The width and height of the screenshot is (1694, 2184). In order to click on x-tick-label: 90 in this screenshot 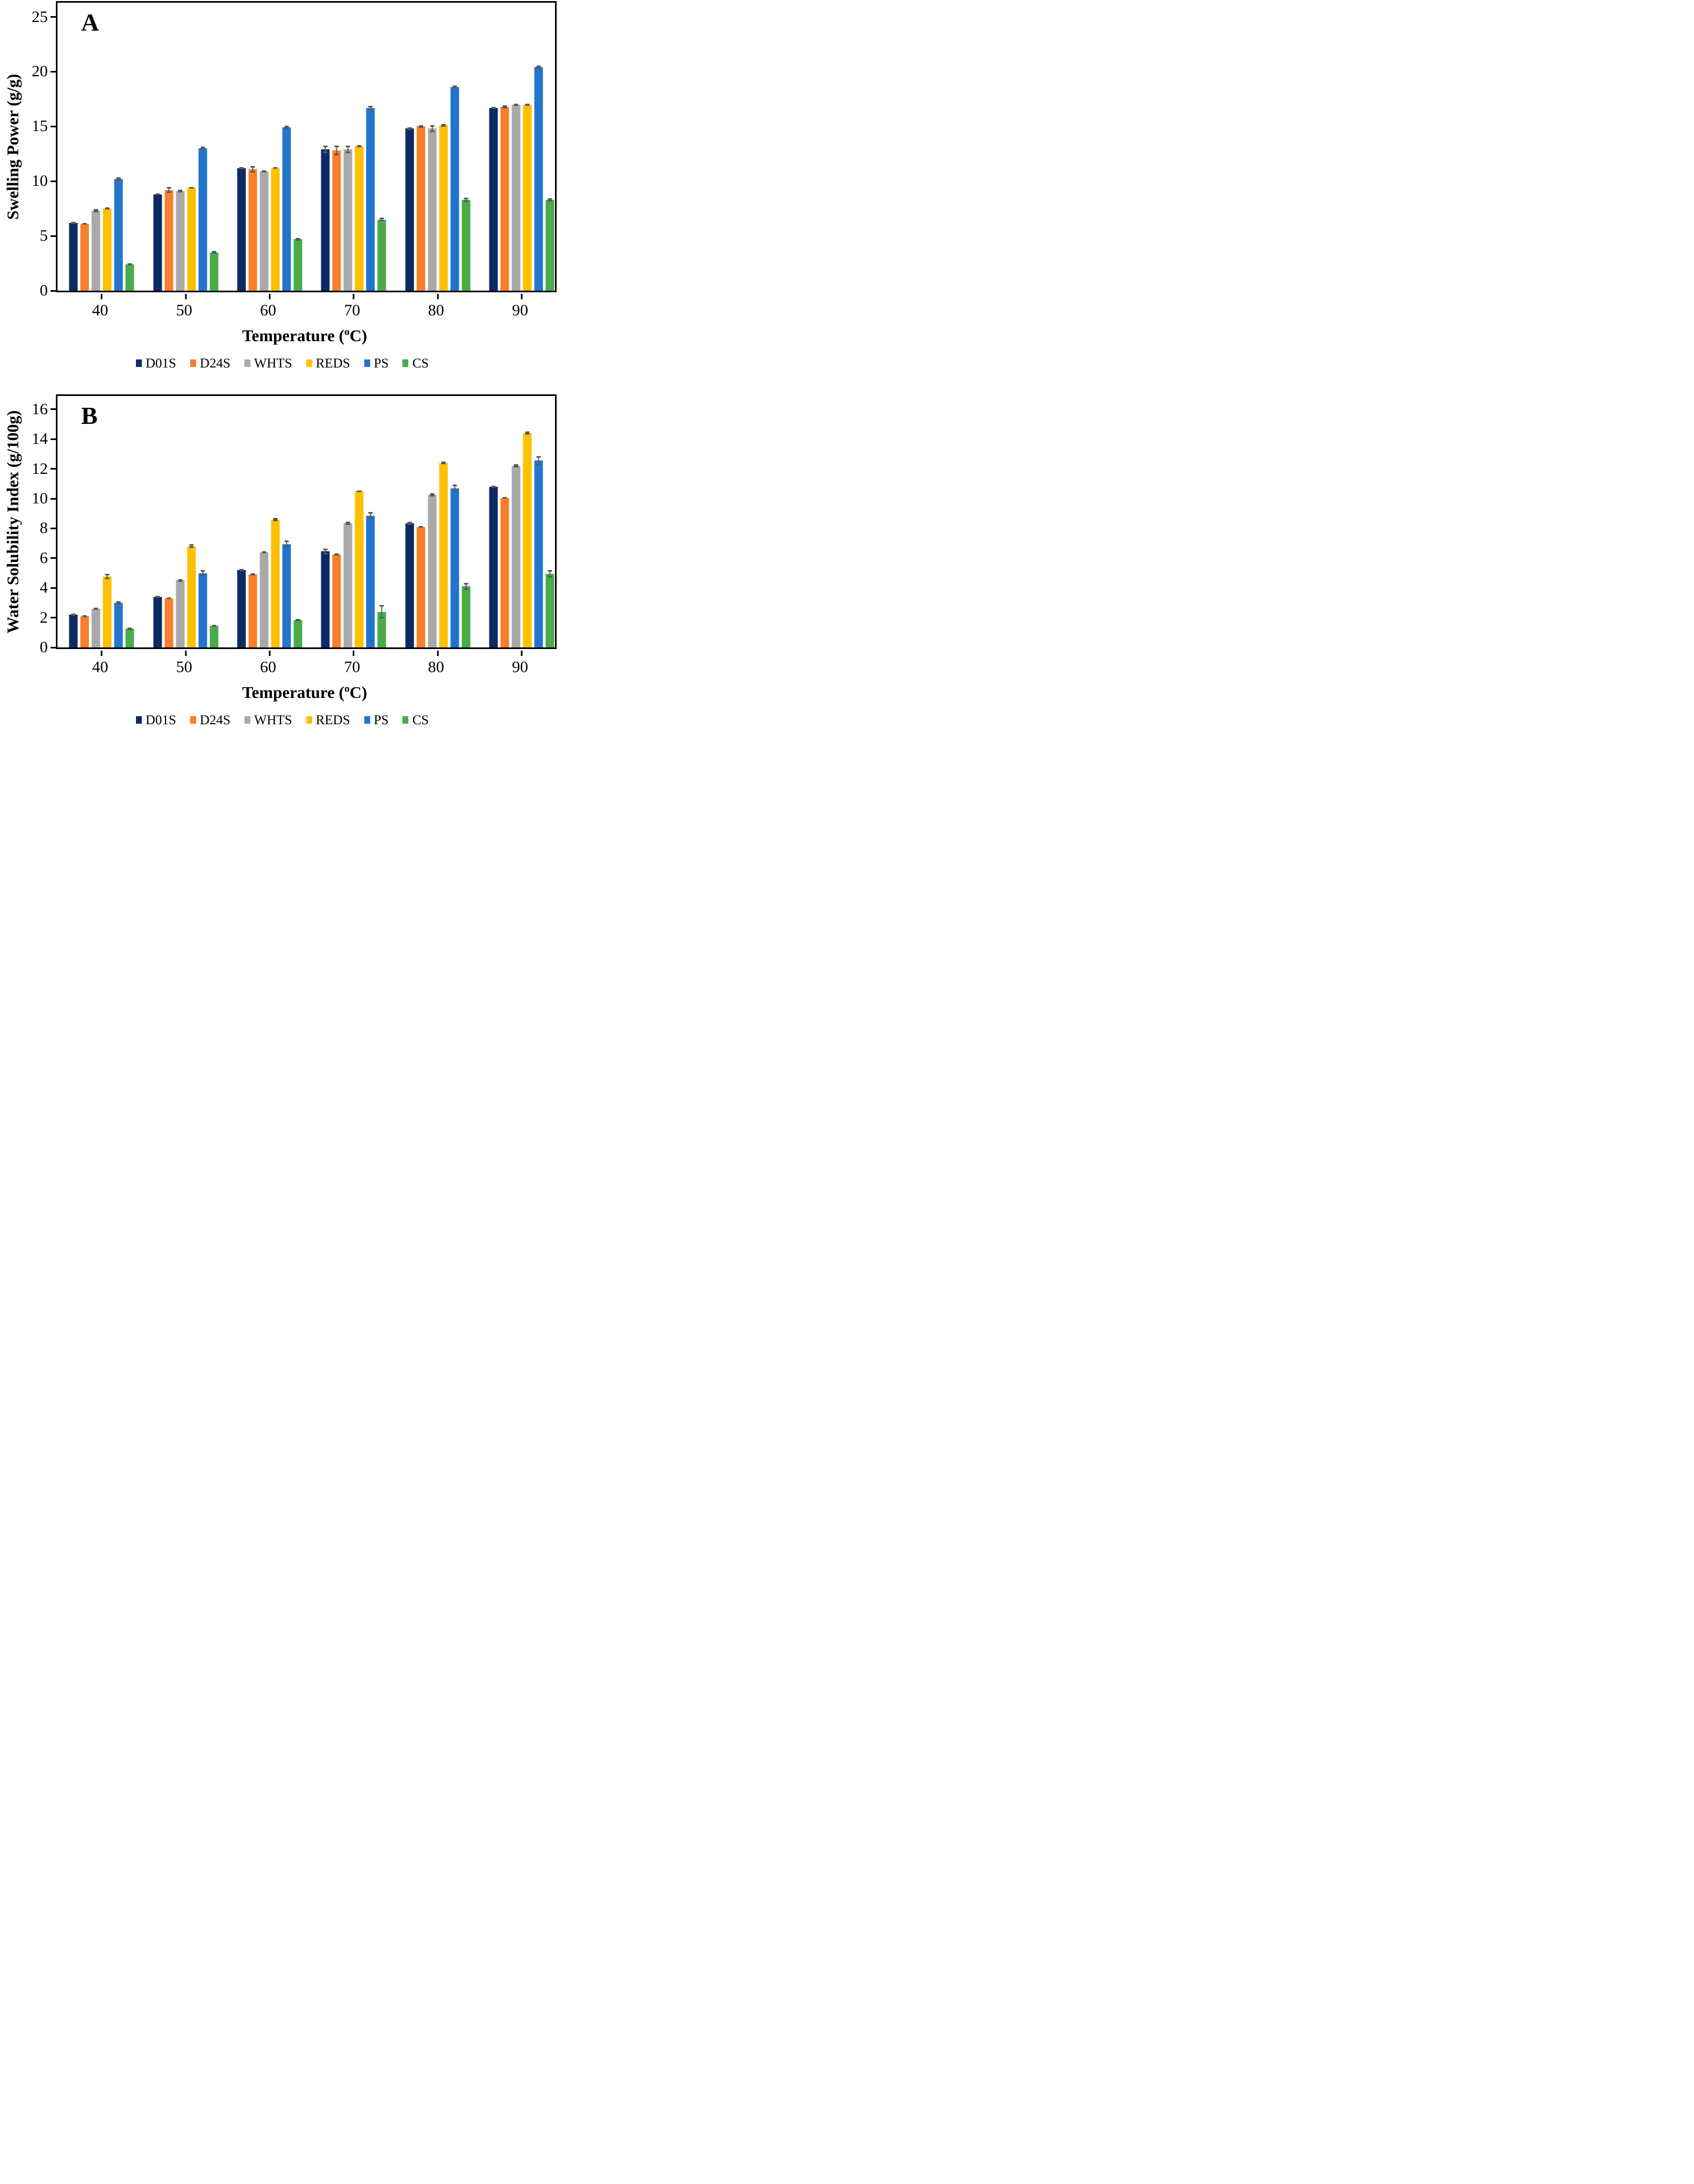, I will do `click(519, 667)`.